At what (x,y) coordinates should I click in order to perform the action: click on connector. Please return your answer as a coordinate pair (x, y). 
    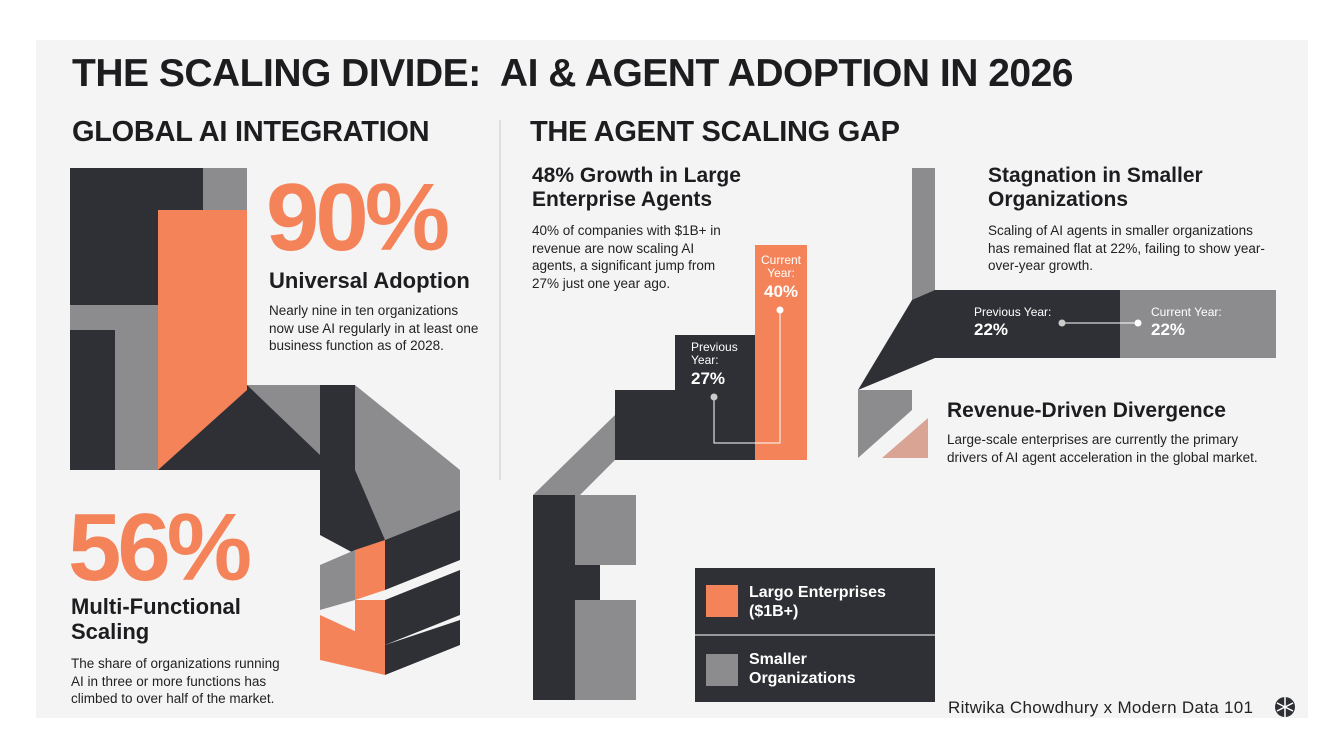
    Looking at the image, I should click on (747, 377).